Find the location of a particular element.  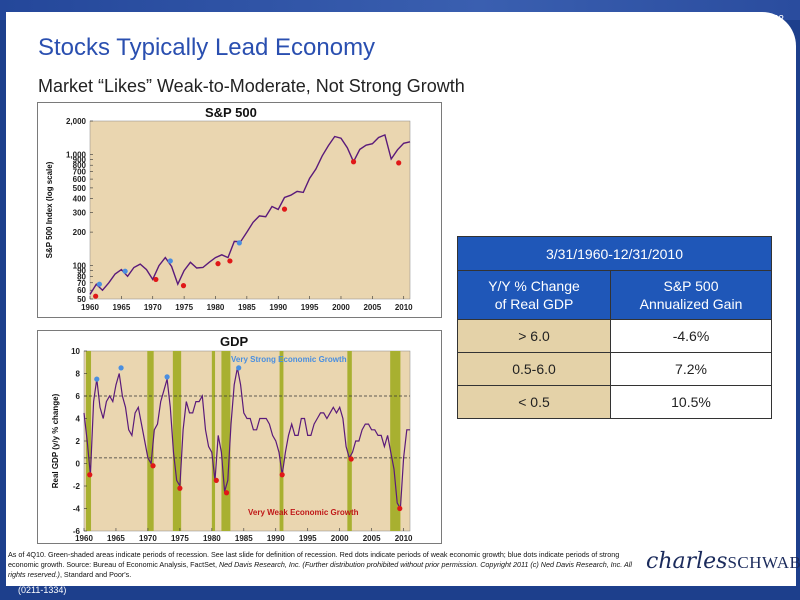

y-tick-label: 2,000 is located at coordinates (76, 121).